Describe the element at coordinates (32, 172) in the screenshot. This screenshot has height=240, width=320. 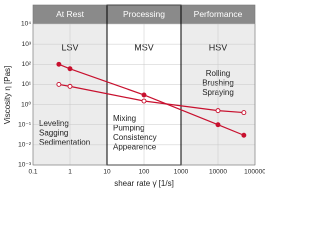
I see `x-tick-label: 0.1` at that location.